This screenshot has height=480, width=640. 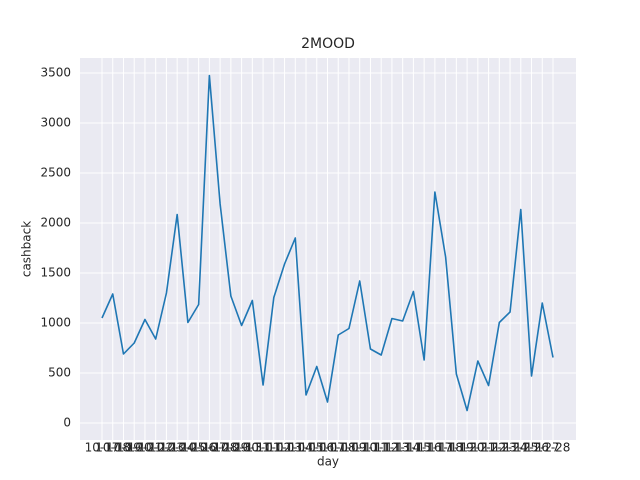 I want to click on x-tick-label: 10-26, so click(x=198, y=448).